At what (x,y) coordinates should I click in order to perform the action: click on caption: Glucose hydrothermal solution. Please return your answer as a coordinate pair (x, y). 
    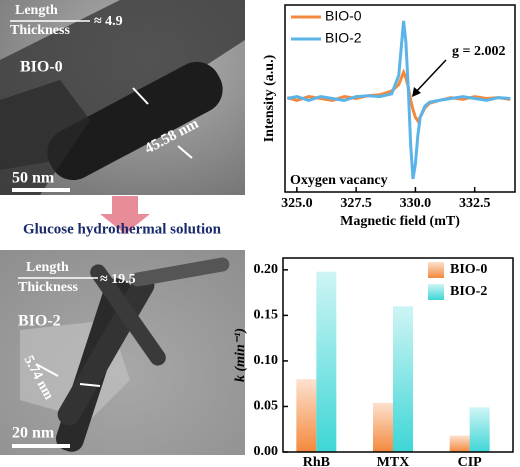
    Looking at the image, I should click on (122, 229).